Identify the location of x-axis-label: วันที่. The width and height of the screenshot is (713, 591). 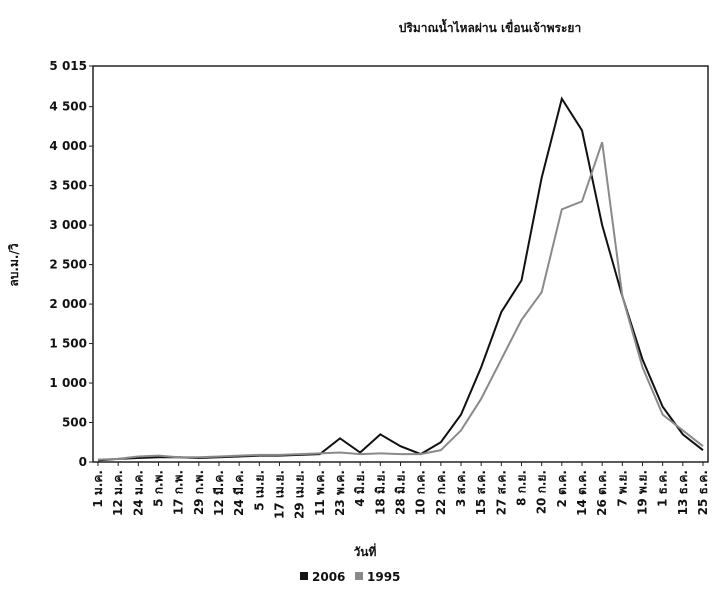
(365, 551).